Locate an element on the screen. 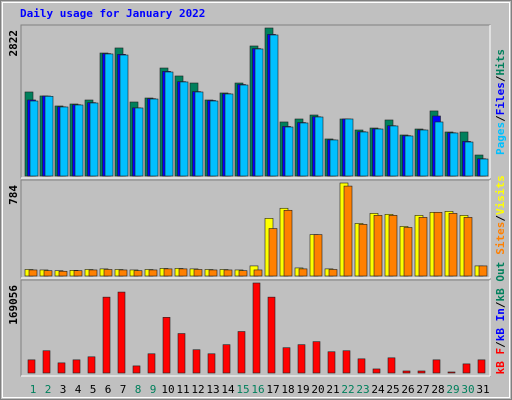 The height and width of the screenshot is (400, 512). x-tick-label: 31 is located at coordinates (482, 389).